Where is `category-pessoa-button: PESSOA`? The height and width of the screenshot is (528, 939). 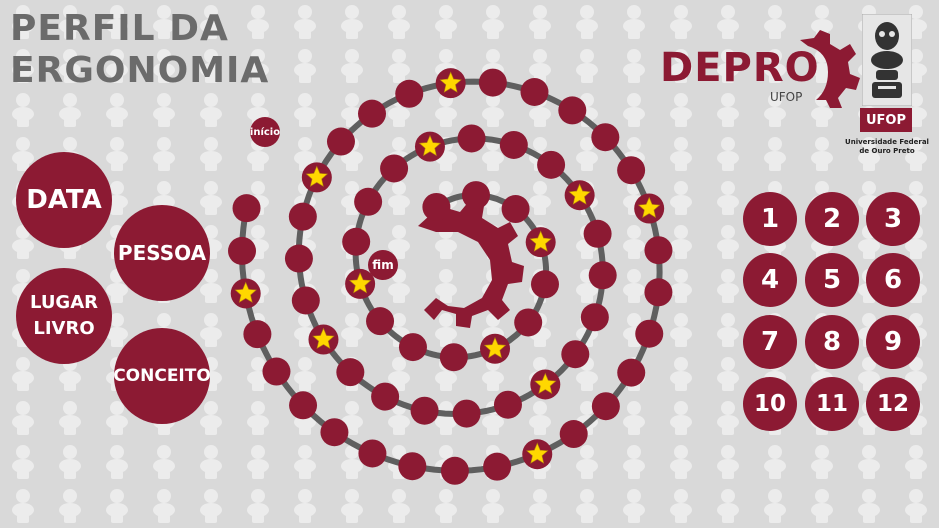
category-pessoa-button: PESSOA is located at coordinates (162, 253).